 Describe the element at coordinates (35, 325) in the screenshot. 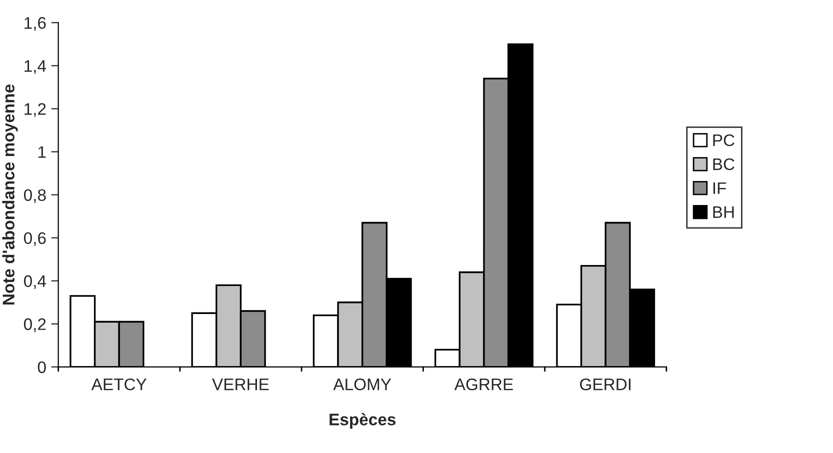

I see `y-tick-label: 0,2` at that location.